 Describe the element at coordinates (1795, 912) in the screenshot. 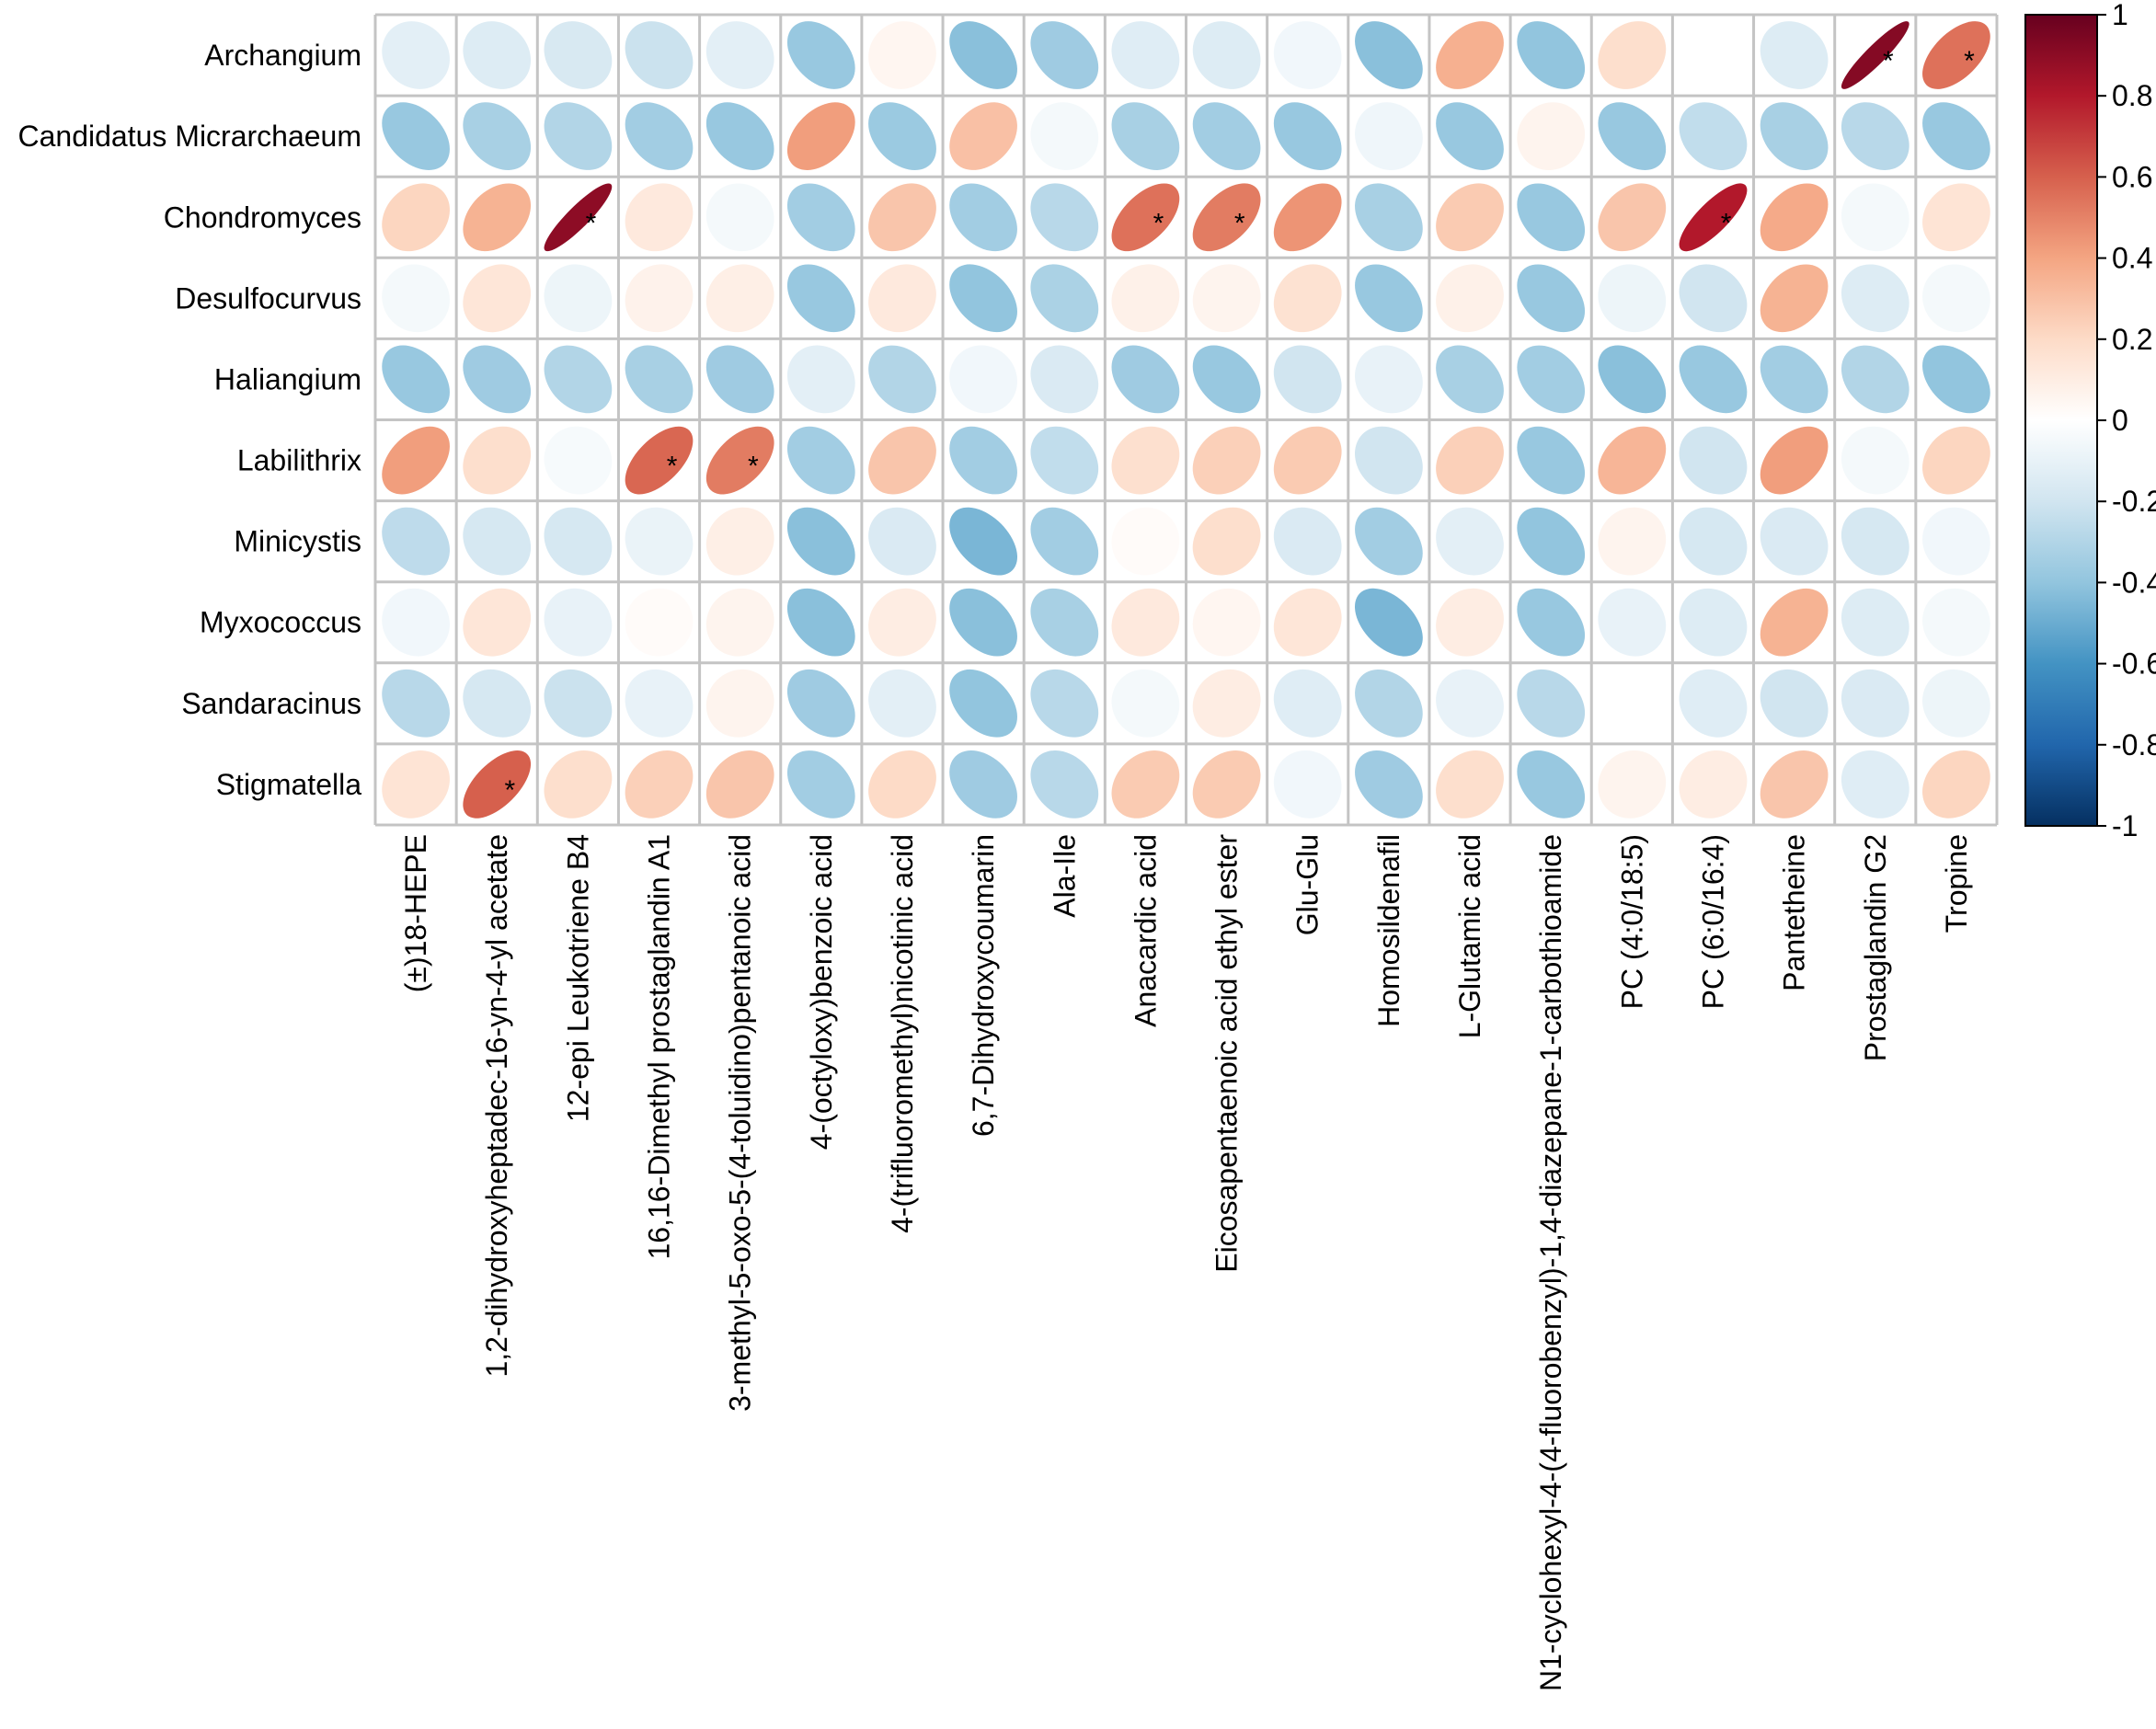

I see `column-label: Pantetheine` at that location.